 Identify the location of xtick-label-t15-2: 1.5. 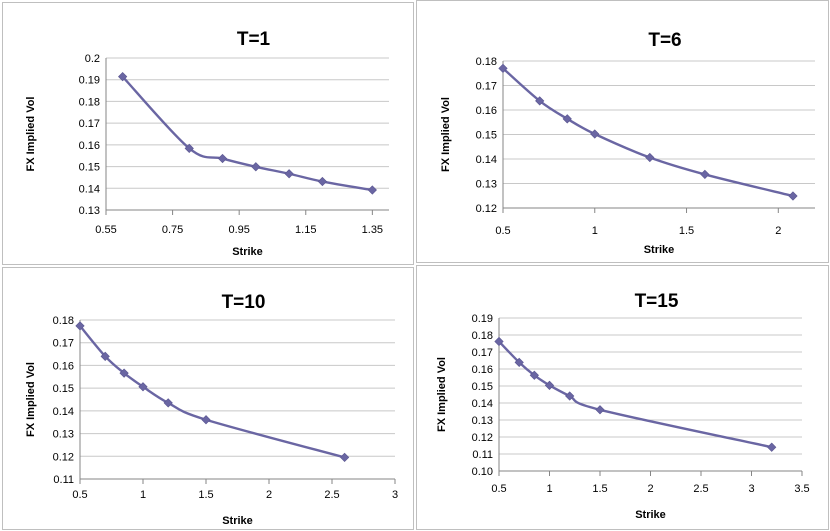
(599, 489).